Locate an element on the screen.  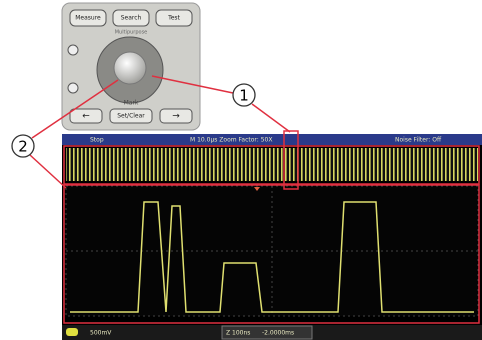
timebase: M 10.0µs Zoom Factor: 50X is located at coordinates (231, 140).